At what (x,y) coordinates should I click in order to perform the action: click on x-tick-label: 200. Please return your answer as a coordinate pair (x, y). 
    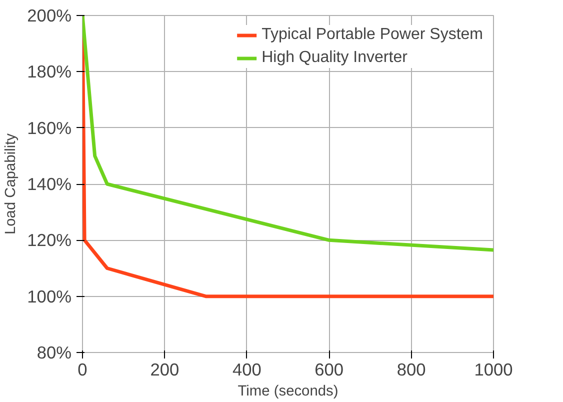
    Looking at the image, I should click on (165, 370).